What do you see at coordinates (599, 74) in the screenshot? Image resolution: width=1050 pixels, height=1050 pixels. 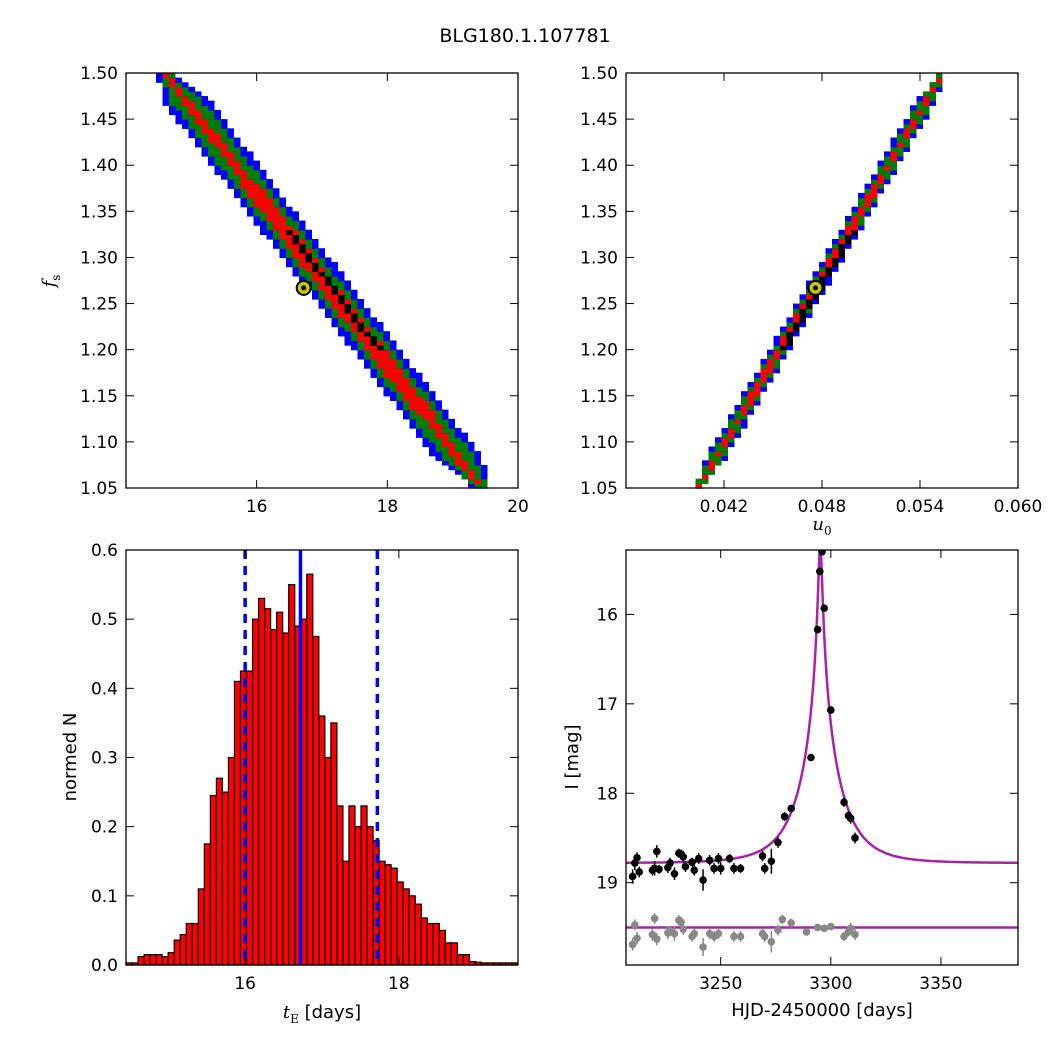 I see `y-tick-label: 1.50` at bounding box center [599, 74].